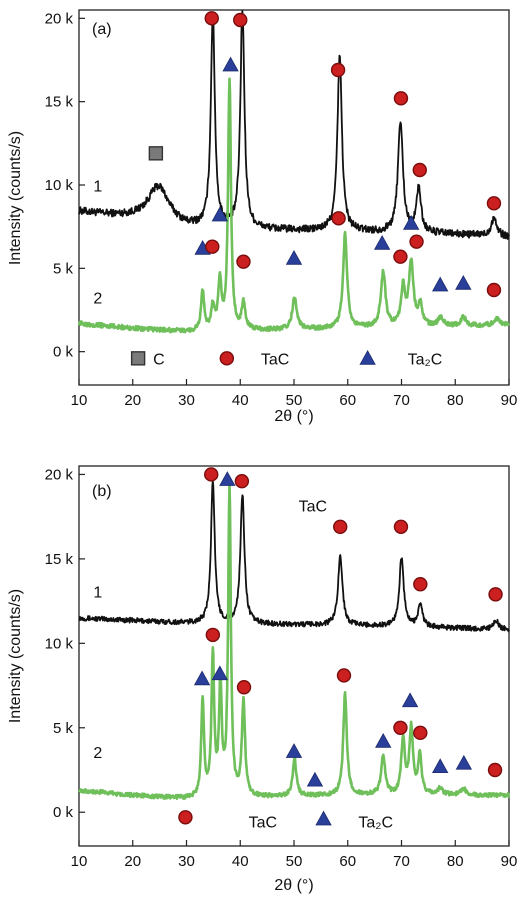 This screenshot has height=905, width=522. What do you see at coordinates (294, 556) in the screenshot?
I see `series-1-line` at bounding box center [294, 556].